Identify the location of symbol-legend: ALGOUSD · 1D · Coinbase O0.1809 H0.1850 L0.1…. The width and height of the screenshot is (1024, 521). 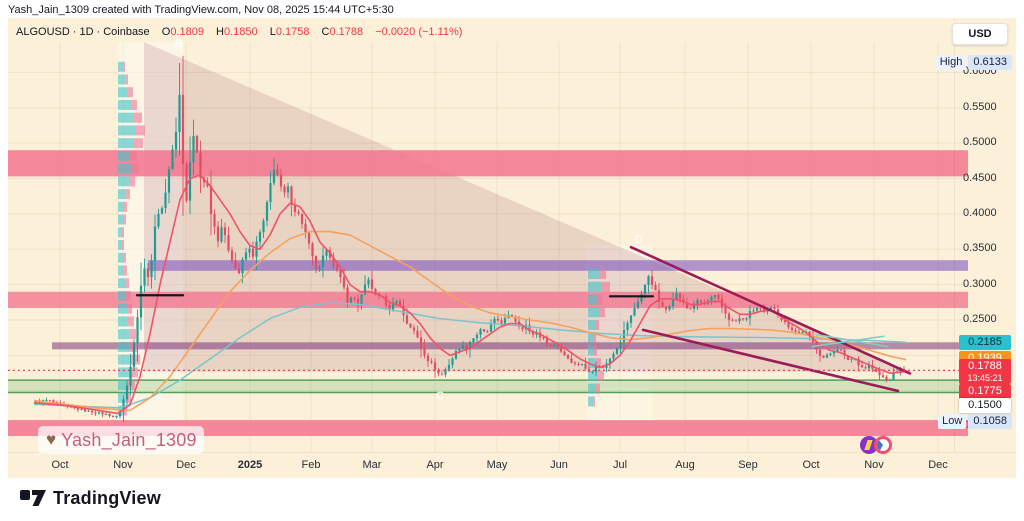
(239, 32).